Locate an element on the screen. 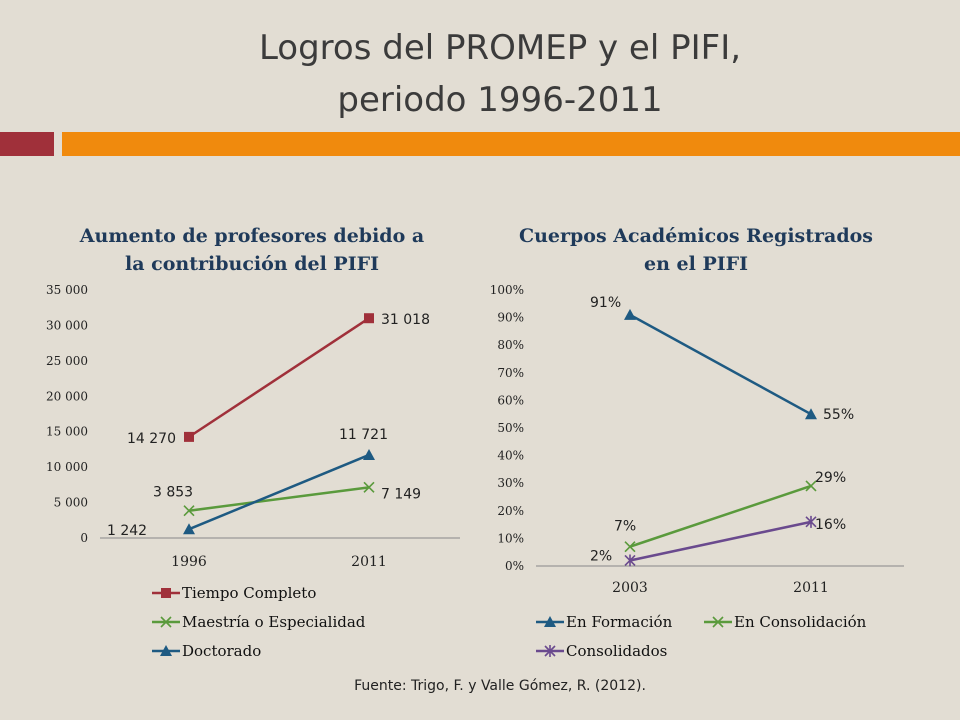 This screenshot has width=960, height=720. chart-title-line: en el PIFI is located at coordinates (696, 264).